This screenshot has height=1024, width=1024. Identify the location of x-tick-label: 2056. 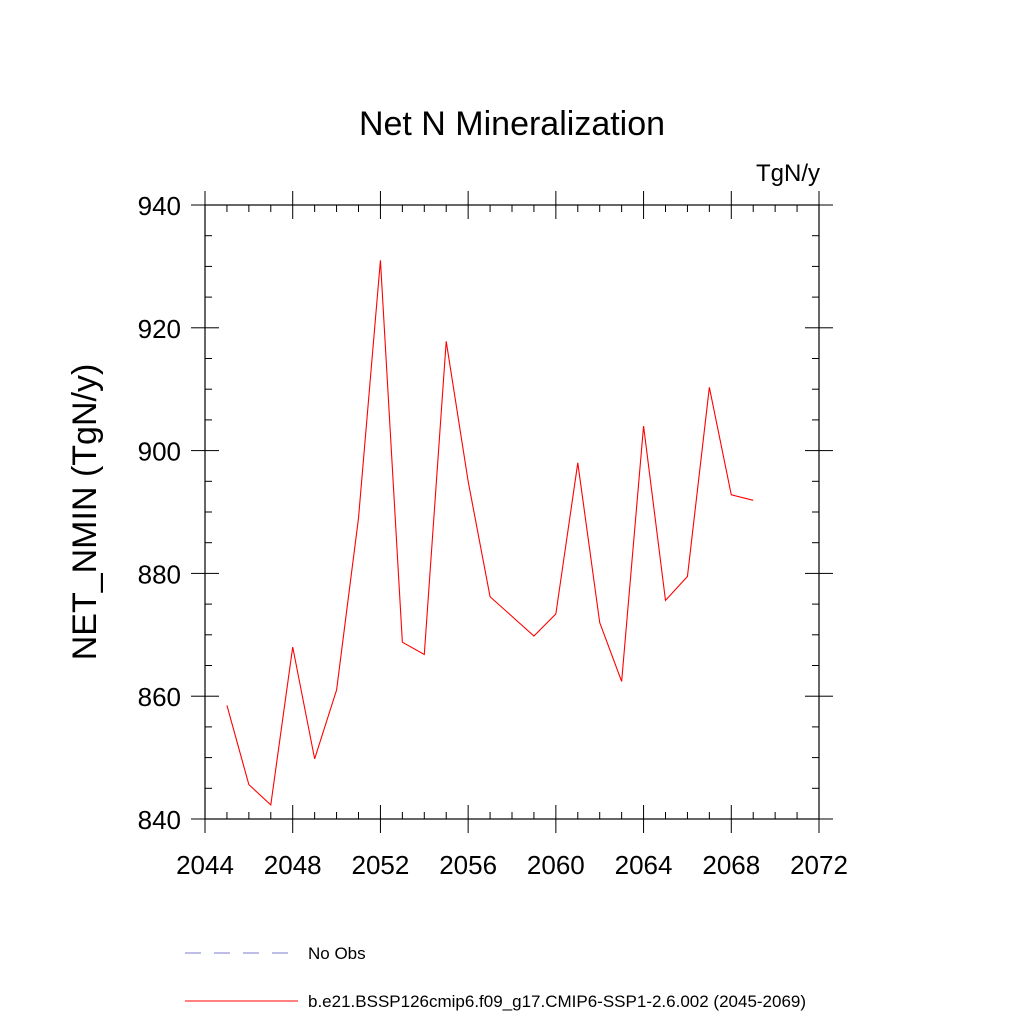
(468, 865).